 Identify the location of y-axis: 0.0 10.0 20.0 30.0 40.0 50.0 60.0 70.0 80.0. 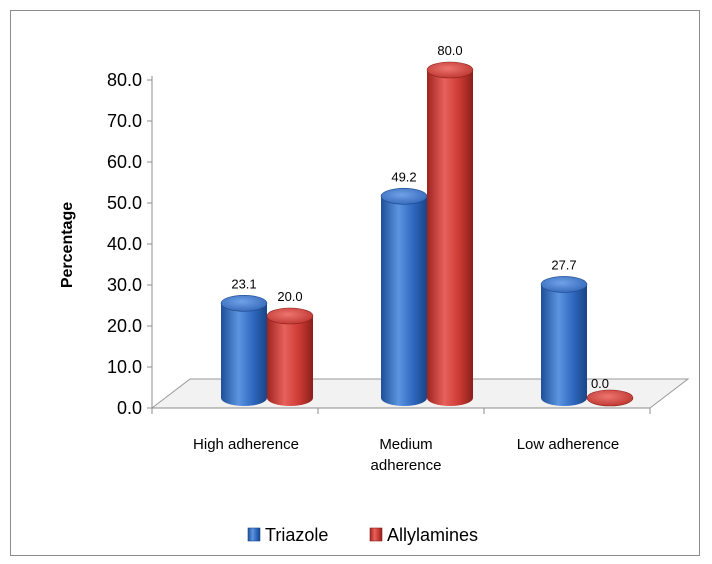
(130, 244).